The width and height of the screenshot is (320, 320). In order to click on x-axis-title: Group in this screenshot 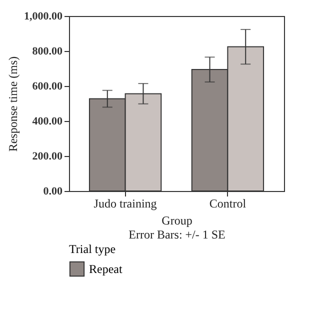, I will do `click(177, 221)`.